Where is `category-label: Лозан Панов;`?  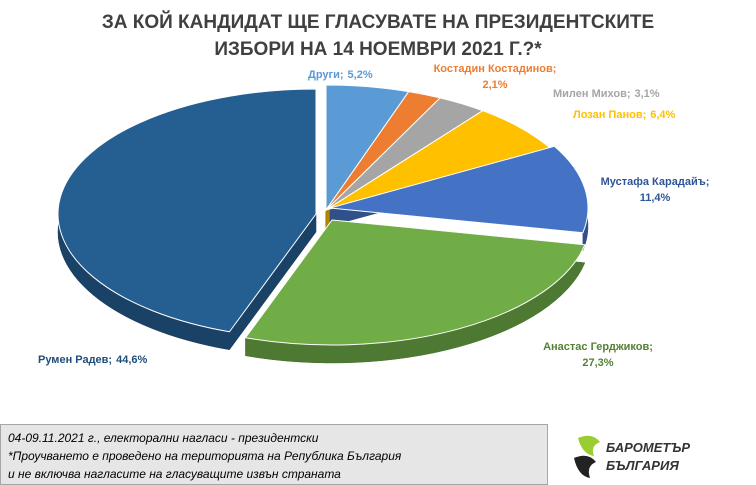 category-label: Лозан Панов; is located at coordinates (609, 115).